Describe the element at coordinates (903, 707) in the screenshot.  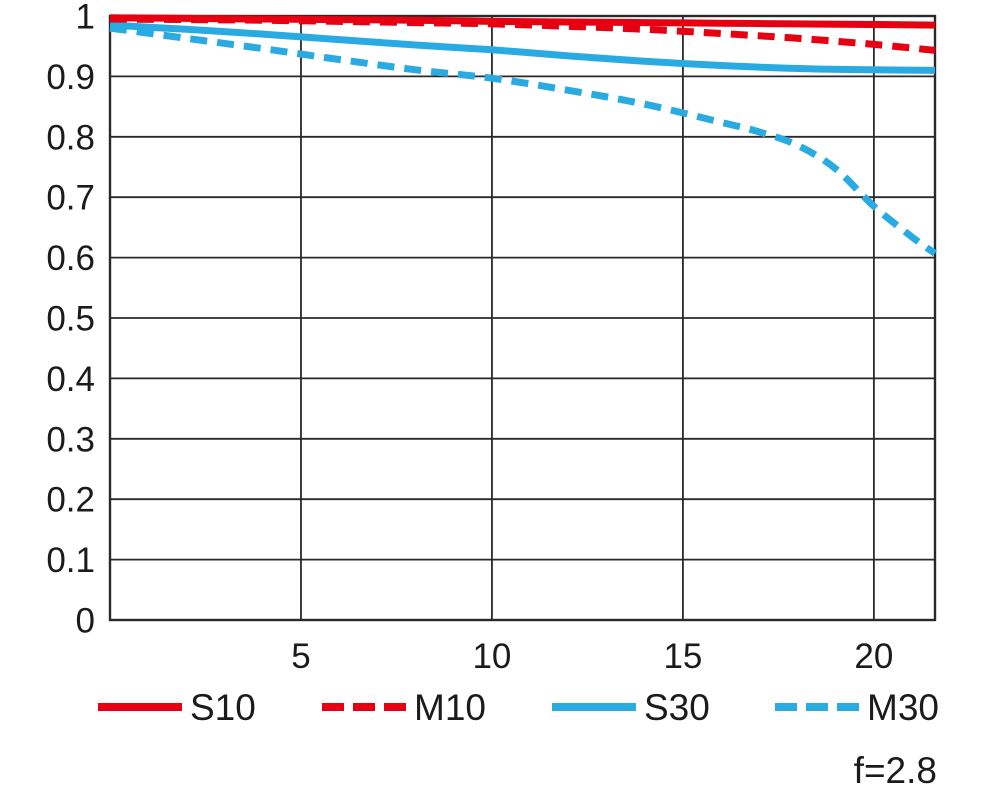
I see `legend-label-M30: M30` at that location.